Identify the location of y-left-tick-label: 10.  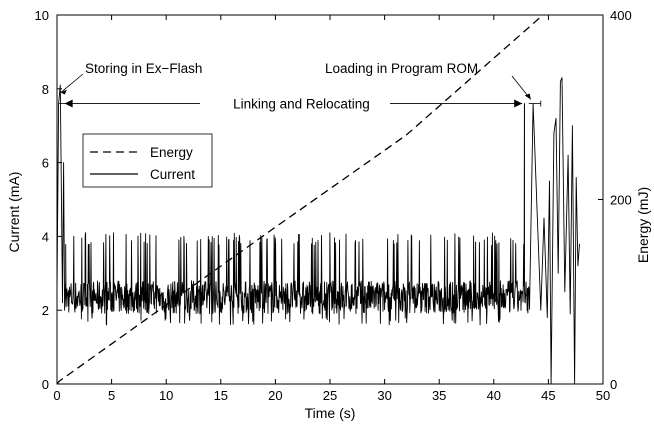
(42, 15).